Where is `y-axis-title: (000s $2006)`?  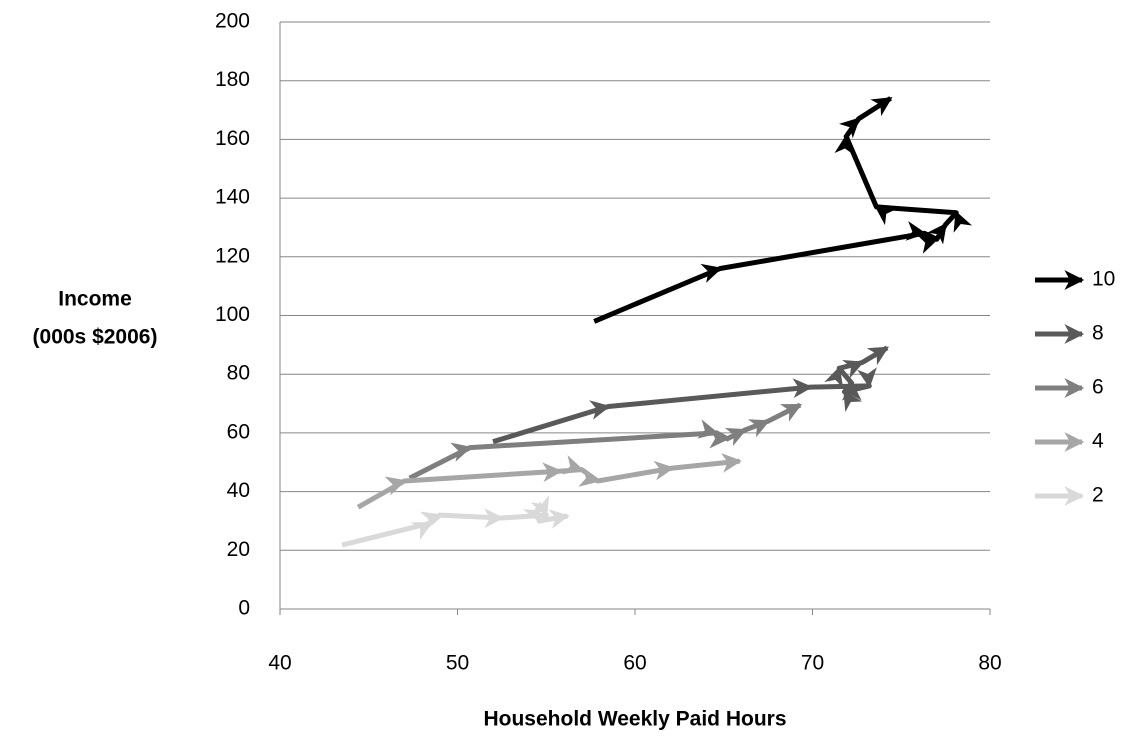
y-axis-title: (000s $2006) is located at coordinates (95, 337).